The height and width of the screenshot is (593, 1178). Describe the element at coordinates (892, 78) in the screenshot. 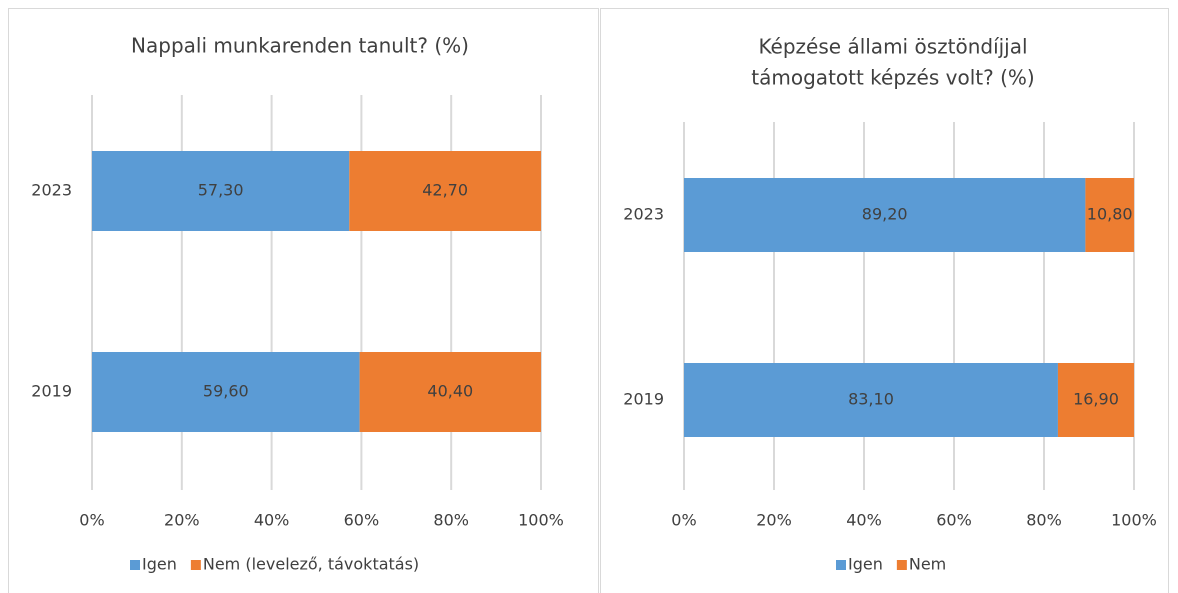

I see `chart-title: támogatott képzés volt? (%)` at that location.